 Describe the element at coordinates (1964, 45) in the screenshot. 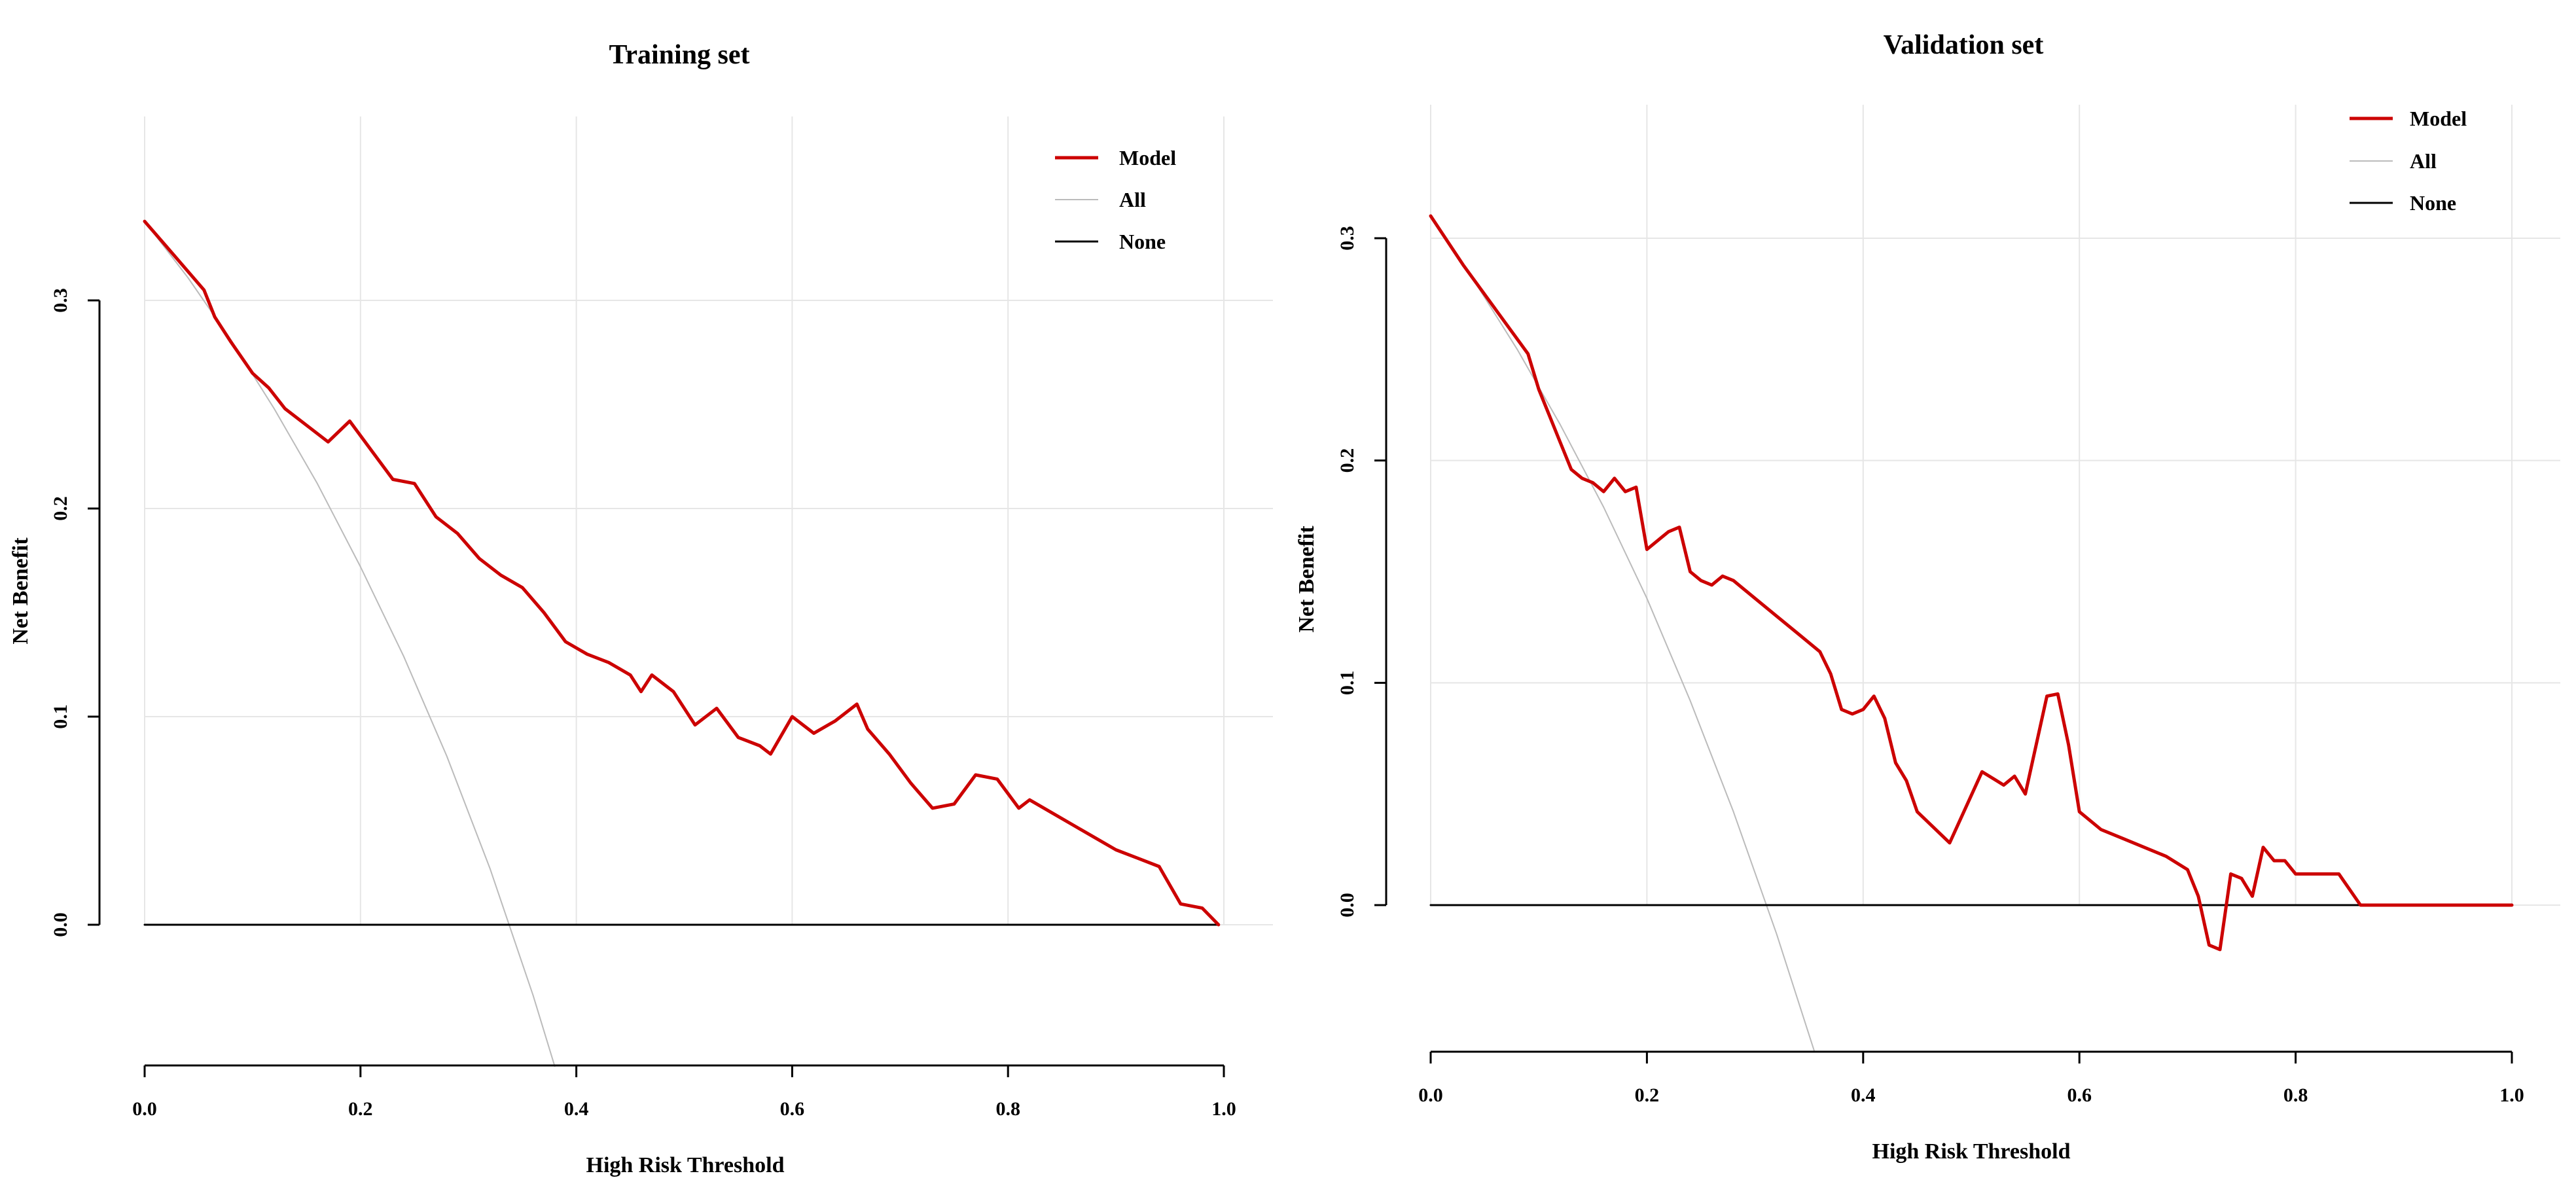

I see `panel-validation-title: Validation set` at that location.